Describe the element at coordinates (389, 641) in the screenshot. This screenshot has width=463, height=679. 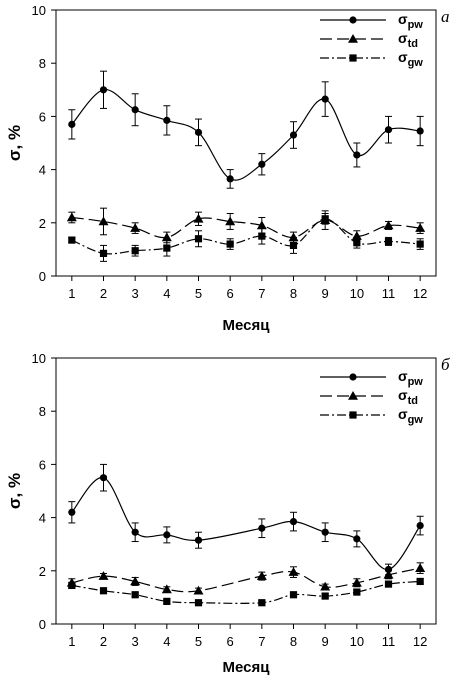
I see `x-tick-label: 11` at that location.